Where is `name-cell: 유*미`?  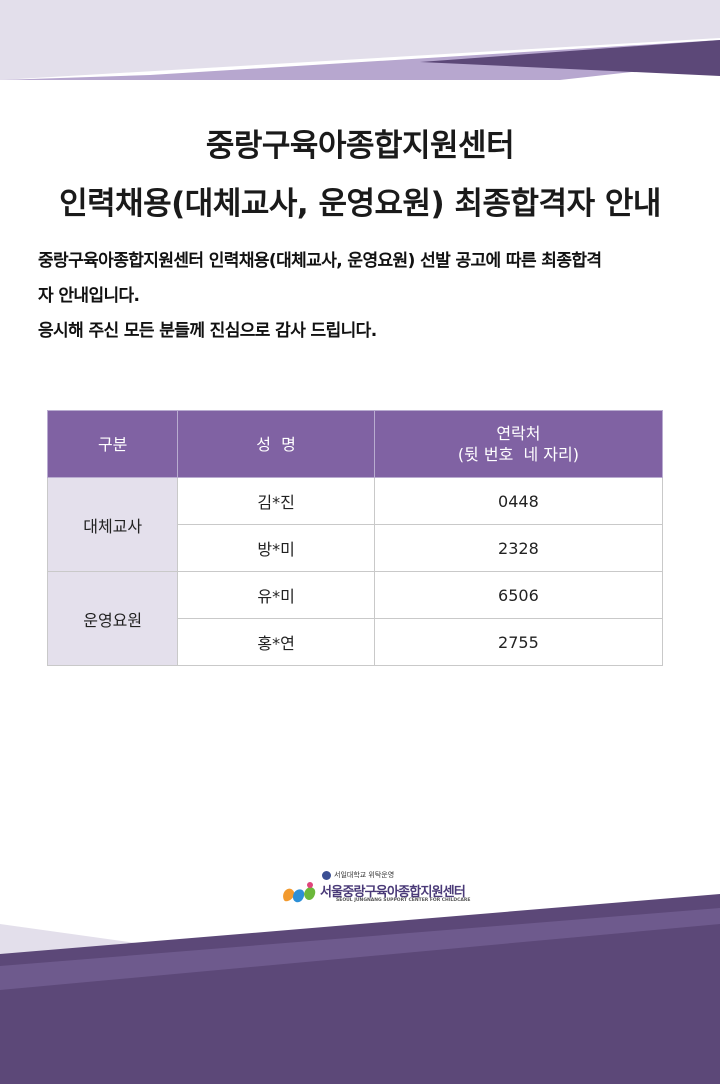
name-cell: 유*미 is located at coordinates (276, 595).